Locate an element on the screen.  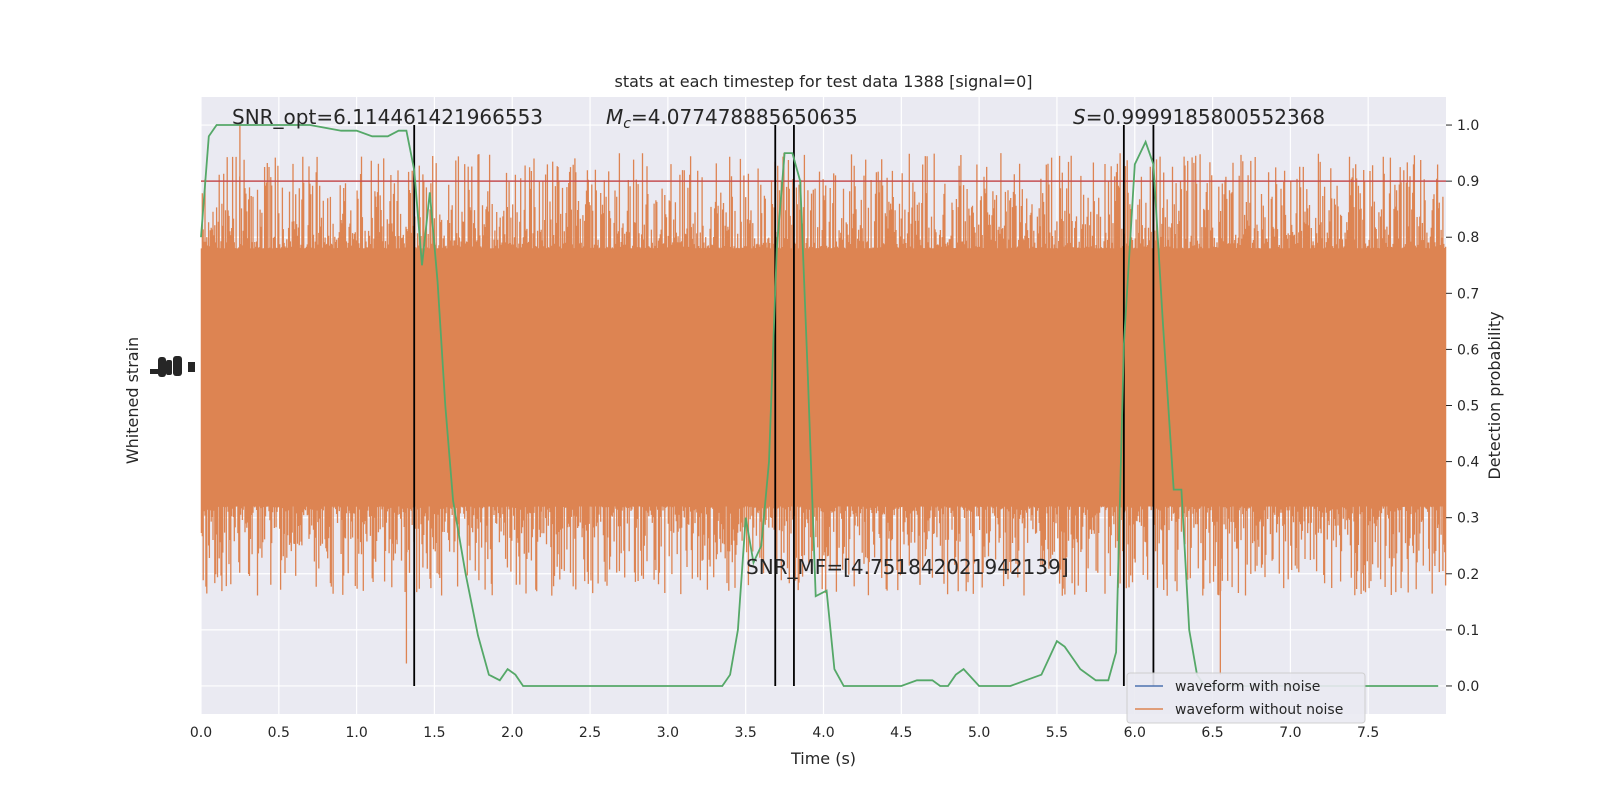
annotation-chirp-mass: Mc=4.077478885650635 is located at coordinates (732, 118).